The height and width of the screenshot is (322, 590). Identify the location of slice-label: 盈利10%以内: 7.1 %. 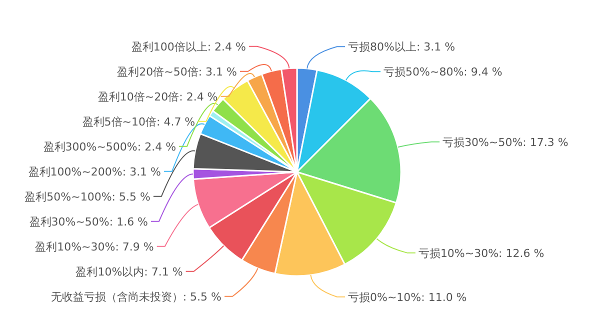
(129, 271).